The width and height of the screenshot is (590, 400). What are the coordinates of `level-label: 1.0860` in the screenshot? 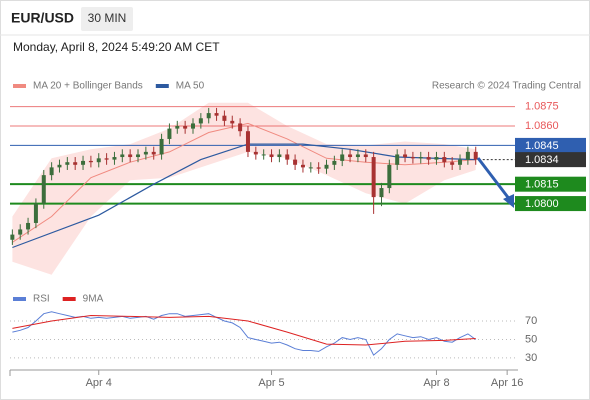 It's located at (542, 126).